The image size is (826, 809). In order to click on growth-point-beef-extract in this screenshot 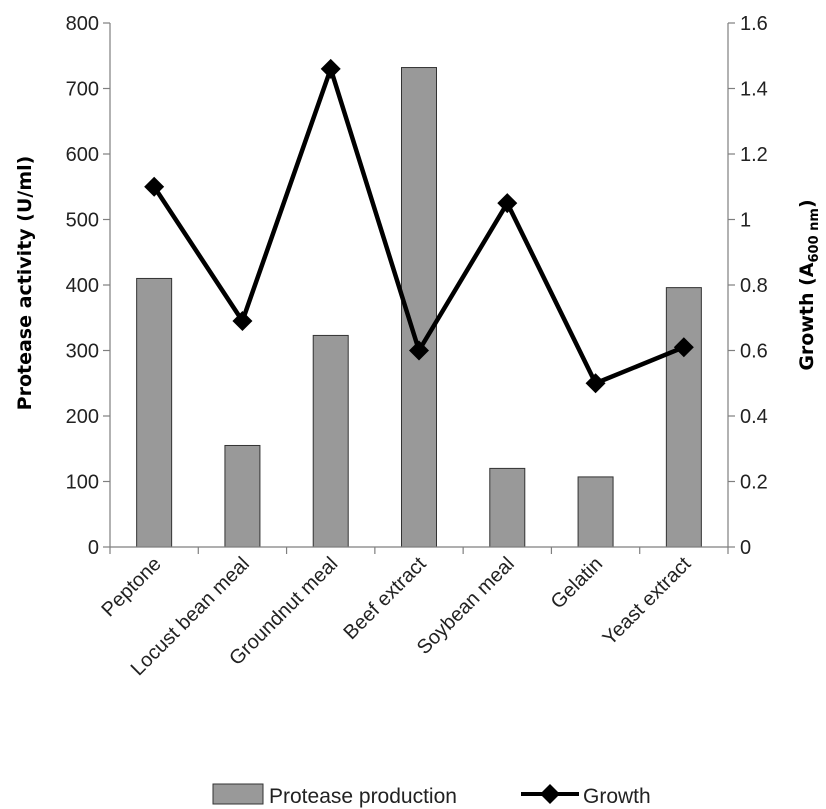, I will do `click(419, 350)`.